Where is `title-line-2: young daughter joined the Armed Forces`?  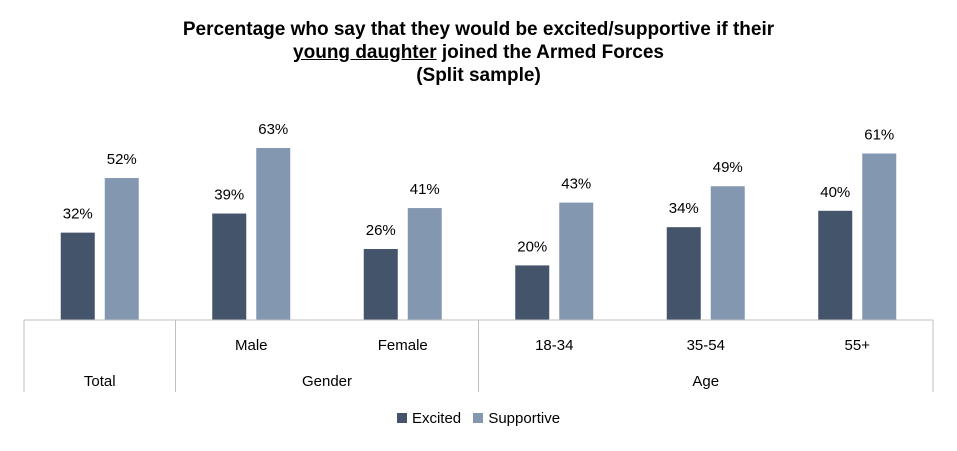
title-line-2: young daughter joined the Armed Forces is located at coordinates (478, 52).